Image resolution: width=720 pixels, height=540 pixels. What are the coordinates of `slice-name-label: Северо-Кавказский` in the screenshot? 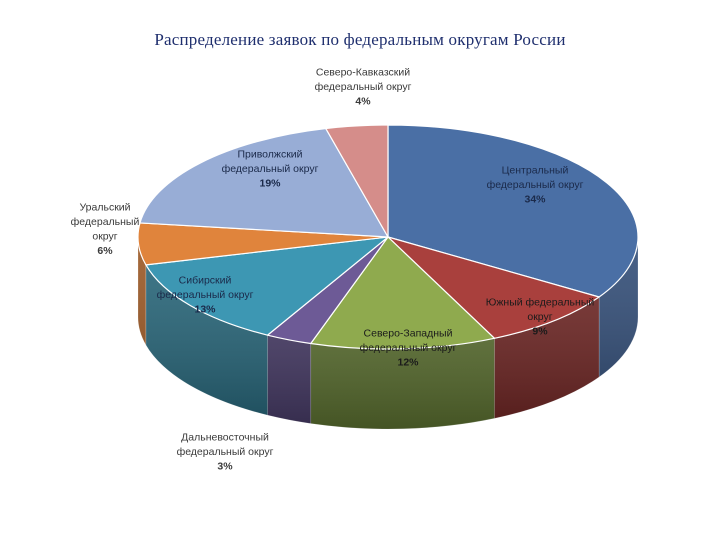 It's located at (363, 73).